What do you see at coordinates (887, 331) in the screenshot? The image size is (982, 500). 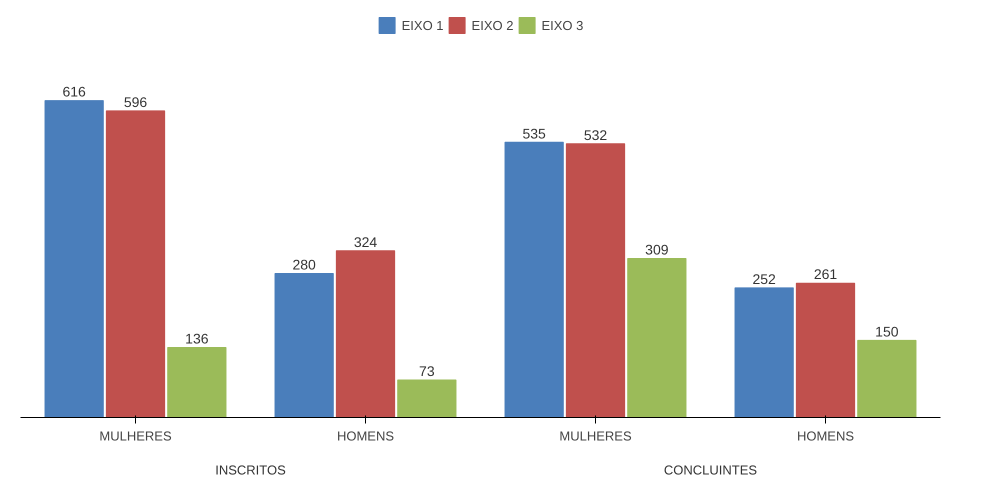 I see `data-label: 150` at bounding box center [887, 331].